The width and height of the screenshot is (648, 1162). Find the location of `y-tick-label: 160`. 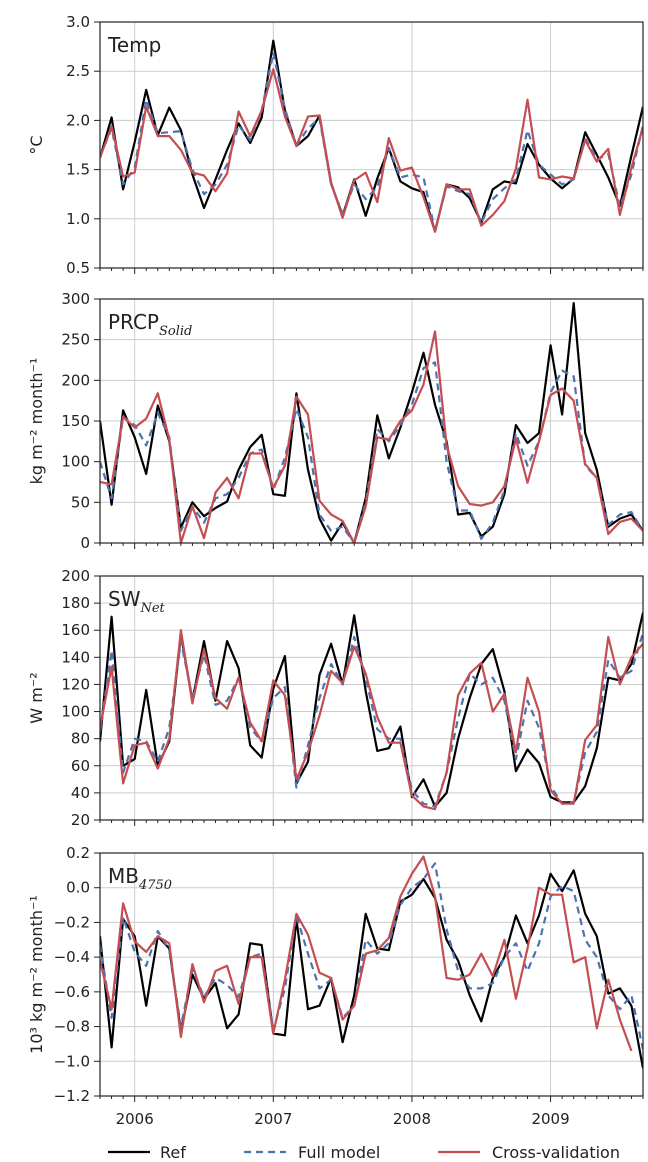

y-tick-label: 160 is located at coordinates (75, 630).